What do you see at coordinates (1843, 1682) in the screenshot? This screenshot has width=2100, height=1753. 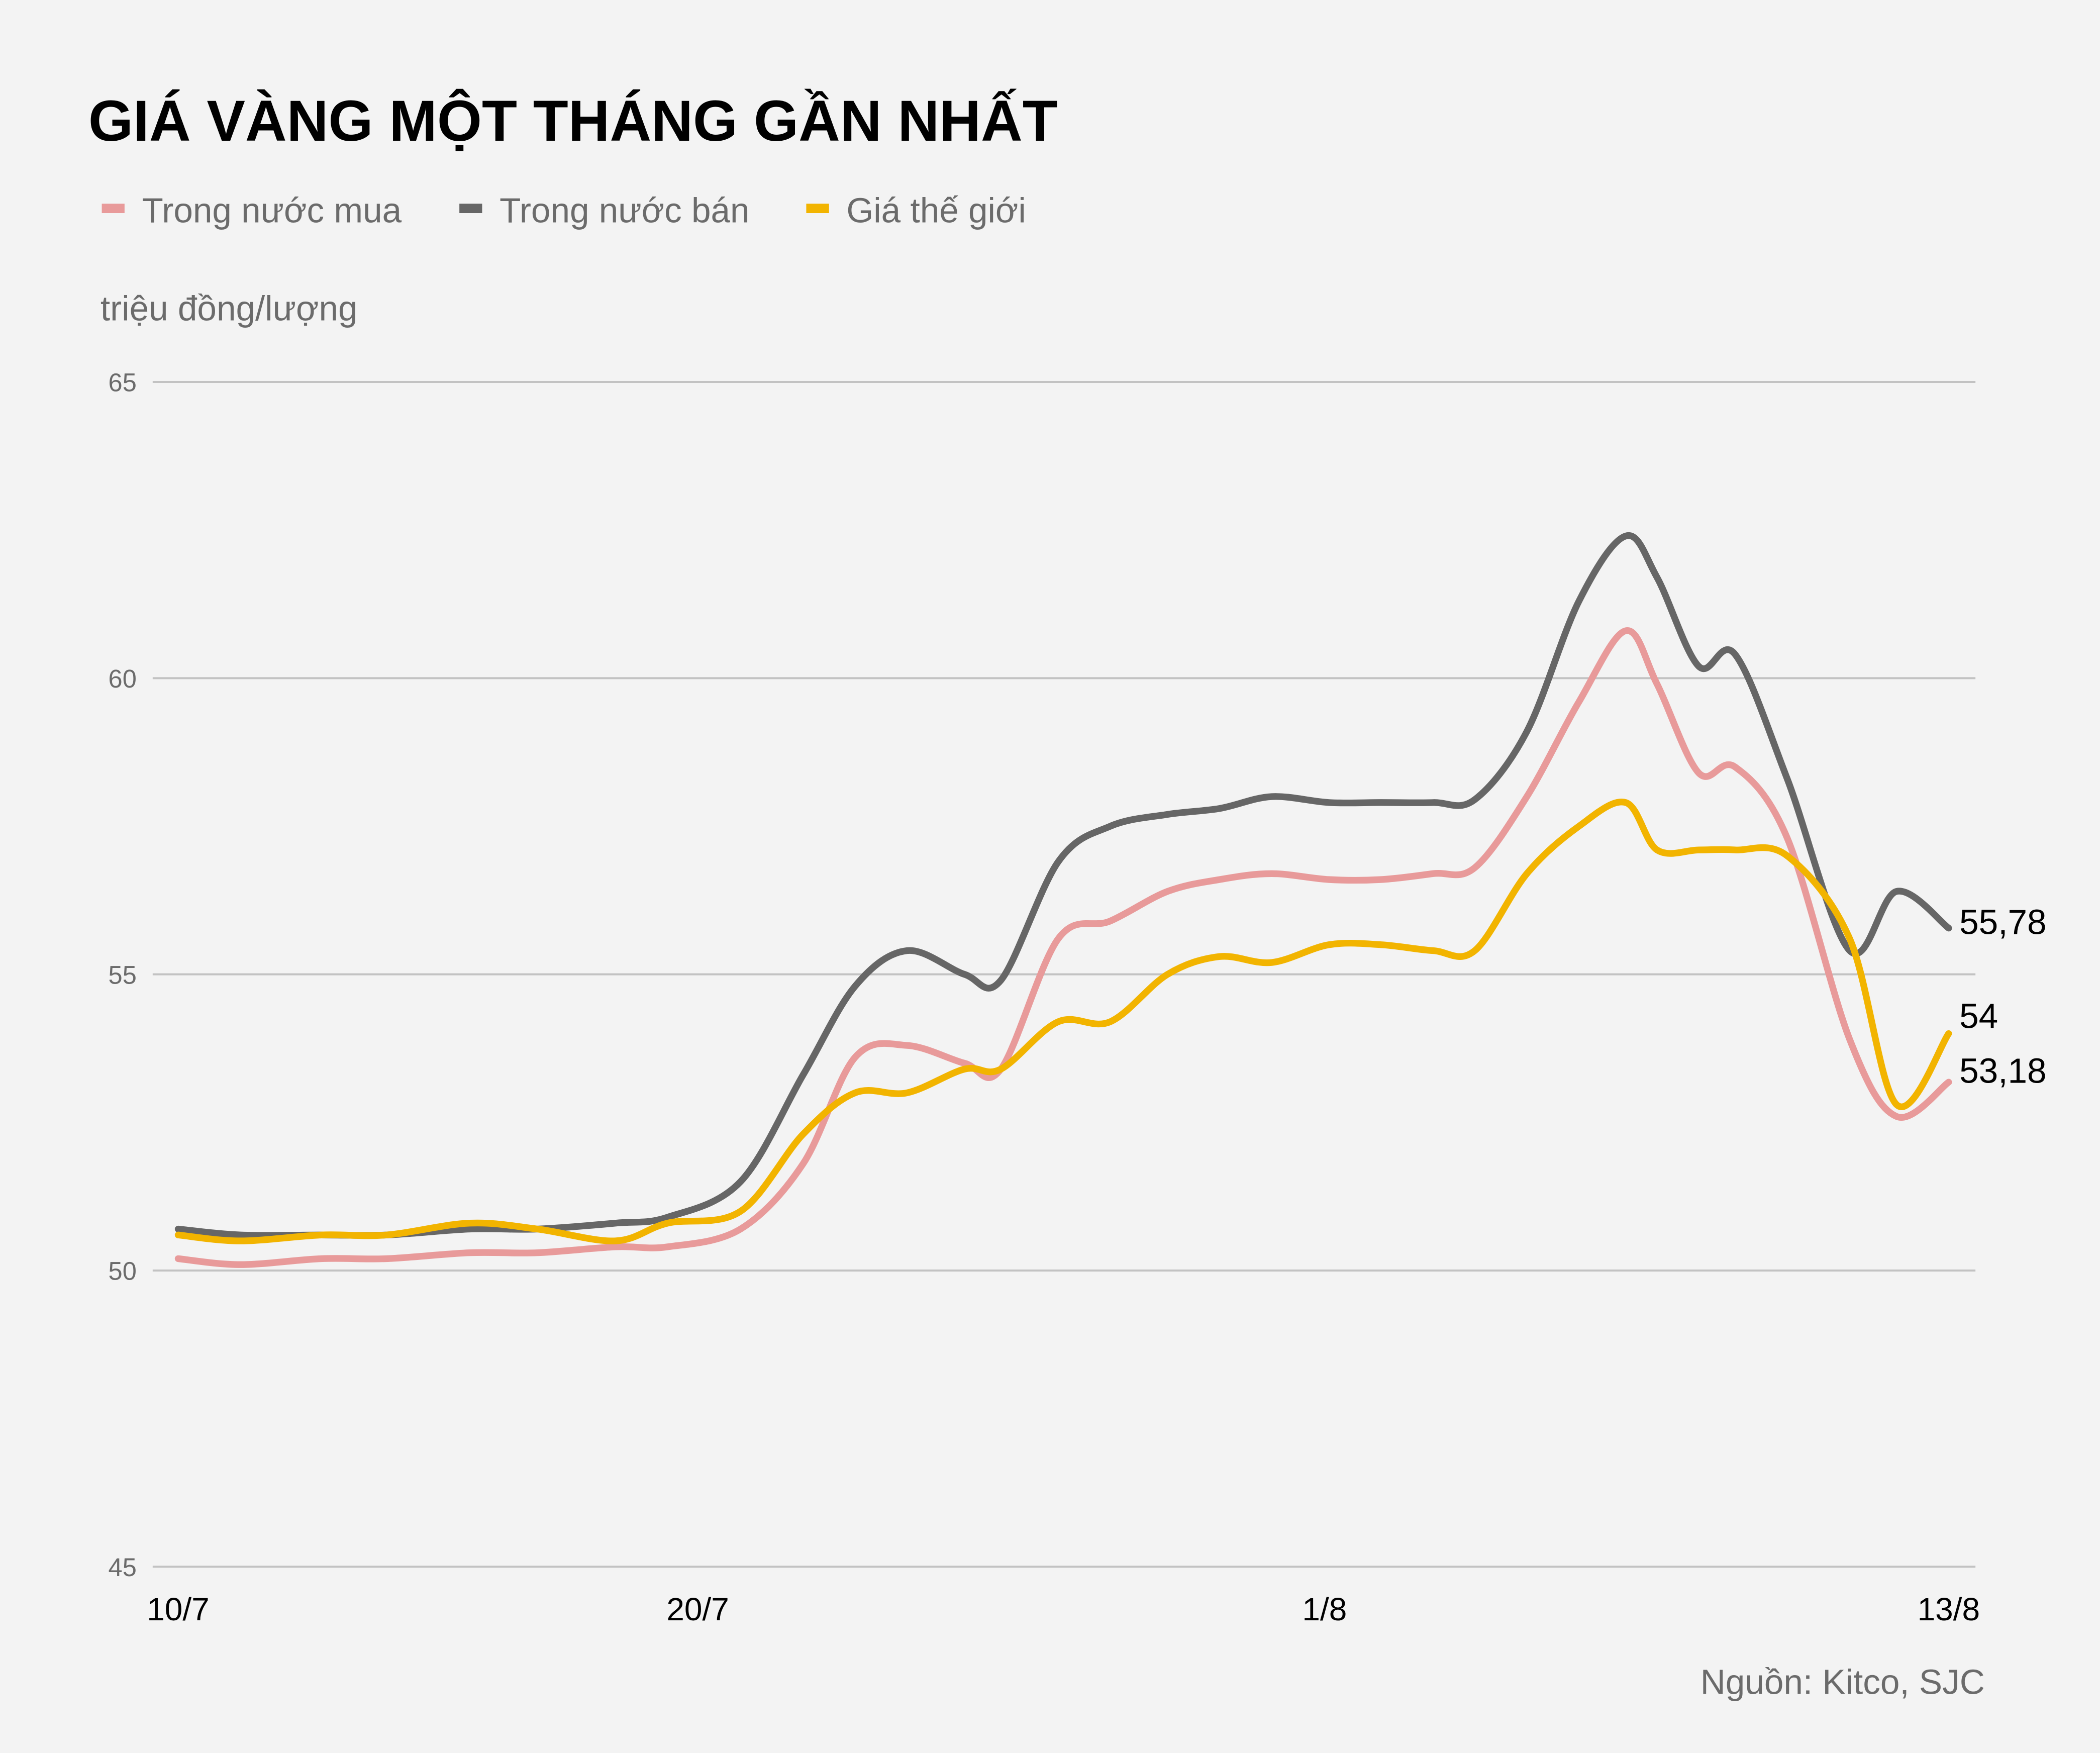 I see `source-note: Nguồn: Kitco, SJC` at bounding box center [1843, 1682].